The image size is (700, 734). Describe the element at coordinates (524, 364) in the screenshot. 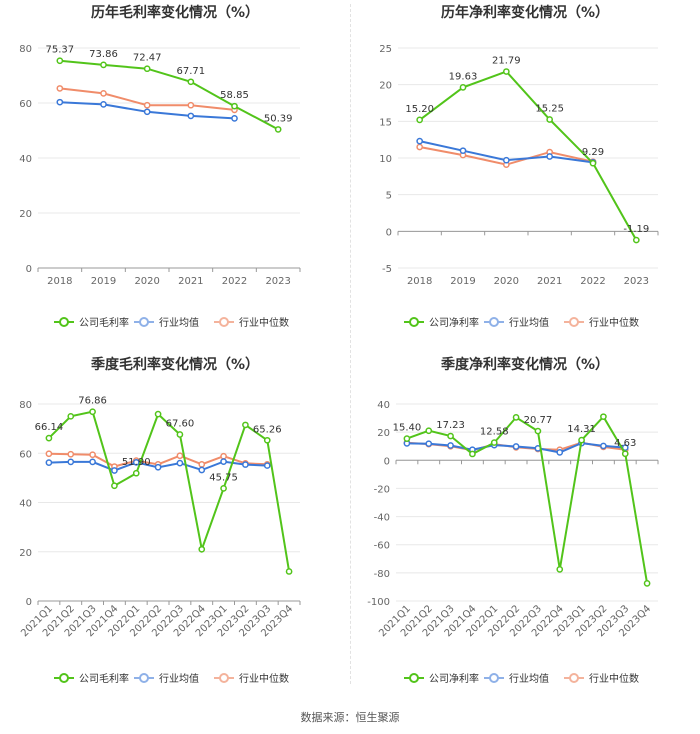

I see `chart-title: 季度净利率变化情况（%）` at that location.